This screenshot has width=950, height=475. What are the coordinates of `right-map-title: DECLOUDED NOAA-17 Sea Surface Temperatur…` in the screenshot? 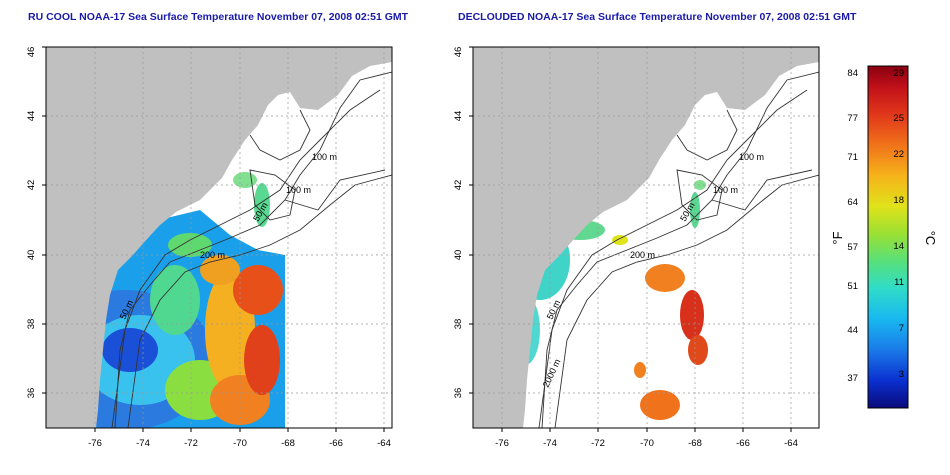 It's located at (657, 17).